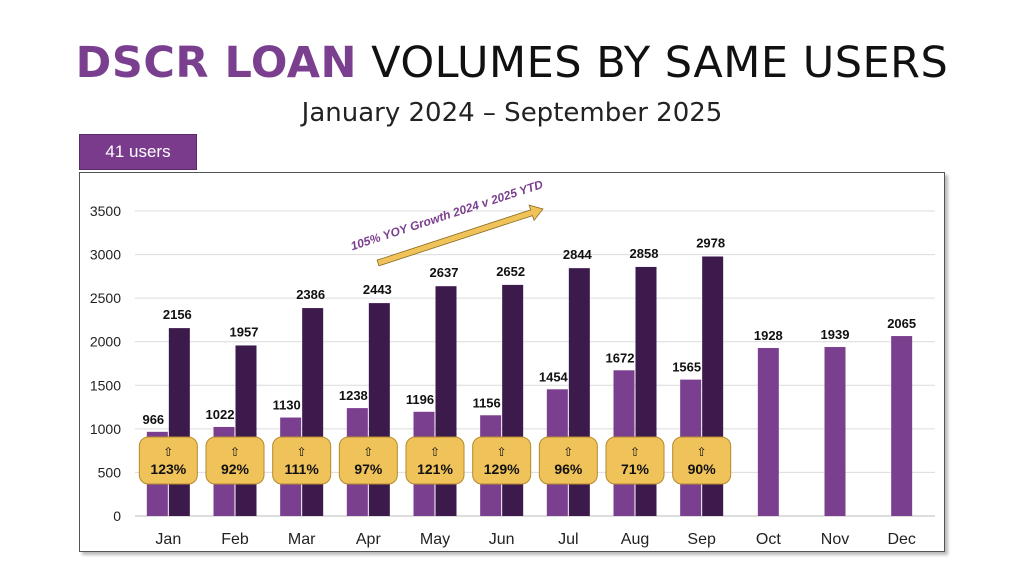 Image resolution: width=1024 pixels, height=576 pixels. What do you see at coordinates (302, 469) in the screenshot?
I see `growth-percent: 111%` at bounding box center [302, 469].